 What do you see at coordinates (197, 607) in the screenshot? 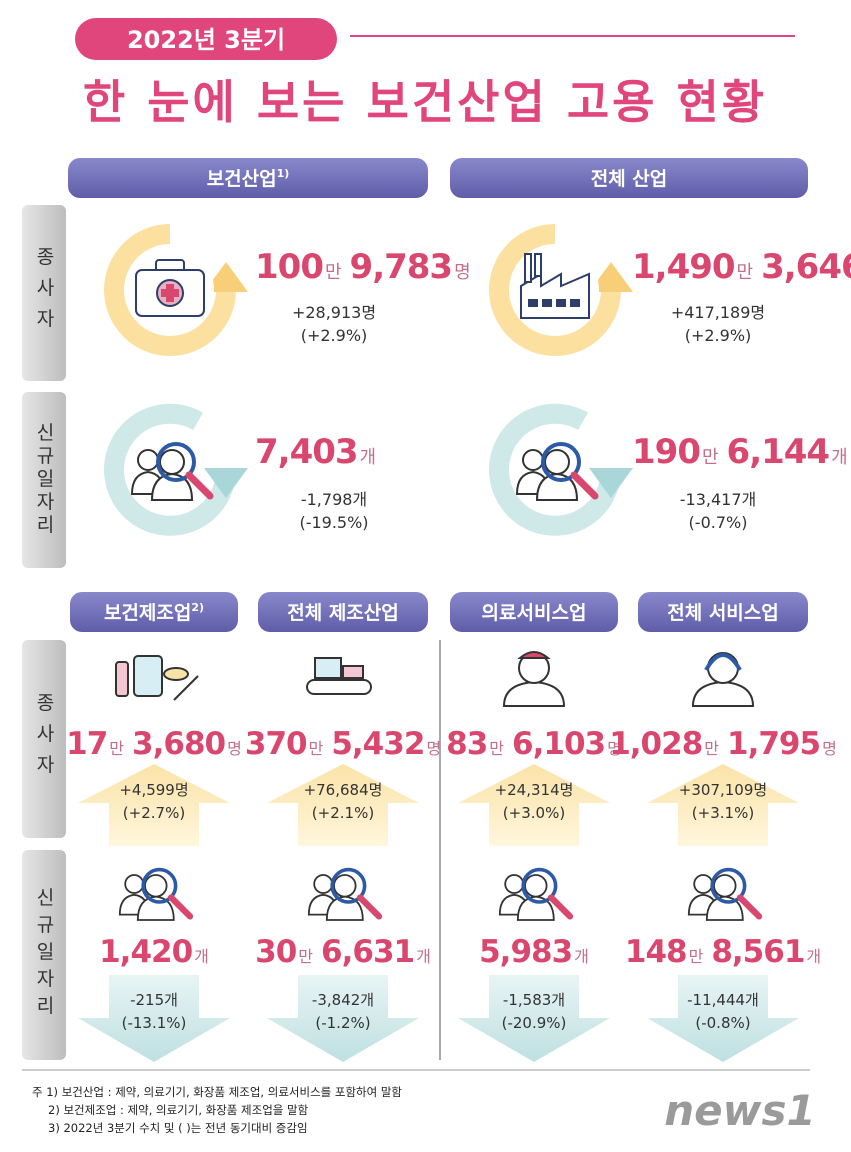
I see `column-header-note: 2)` at bounding box center [197, 607].